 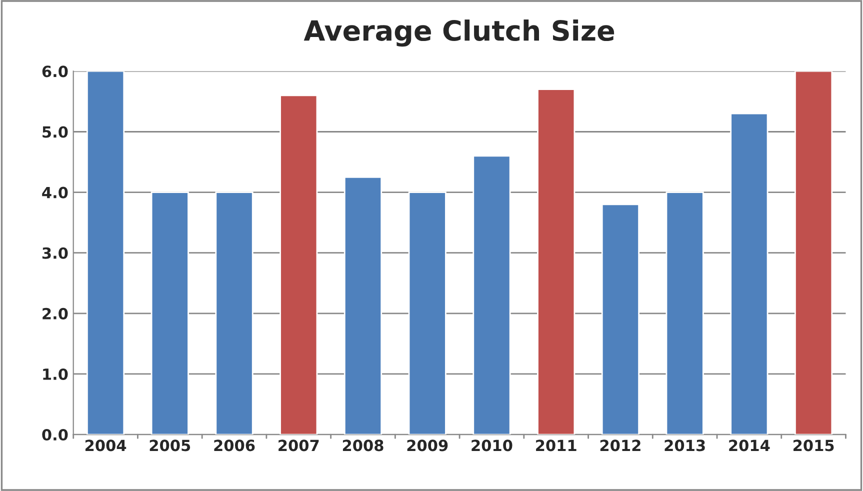 What do you see at coordinates (55, 72) in the screenshot?
I see `y-tick-label: 6.0` at bounding box center [55, 72].